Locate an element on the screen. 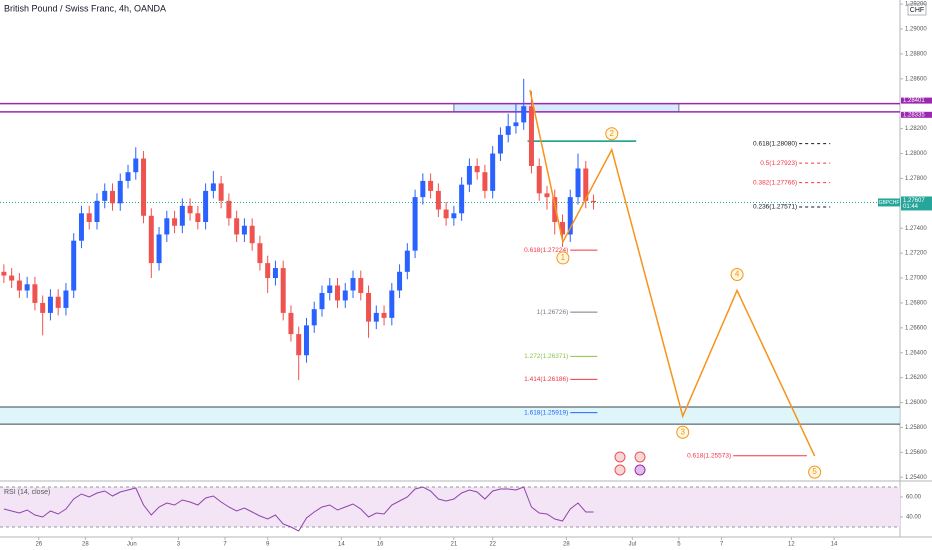 This screenshot has height=550, width=932. x-tick-label: 12 is located at coordinates (791, 545).